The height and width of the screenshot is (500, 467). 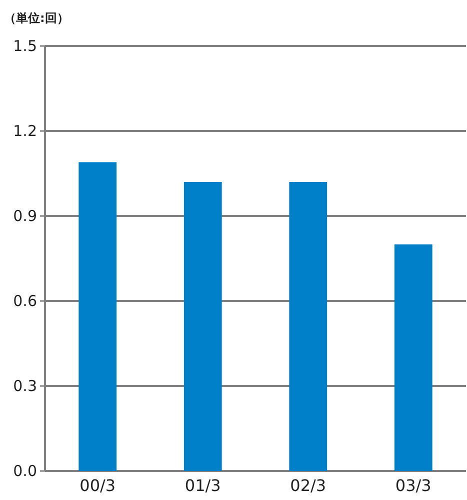 What do you see at coordinates (413, 485) in the screenshot?
I see `x-tick-label: 03/3` at bounding box center [413, 485].